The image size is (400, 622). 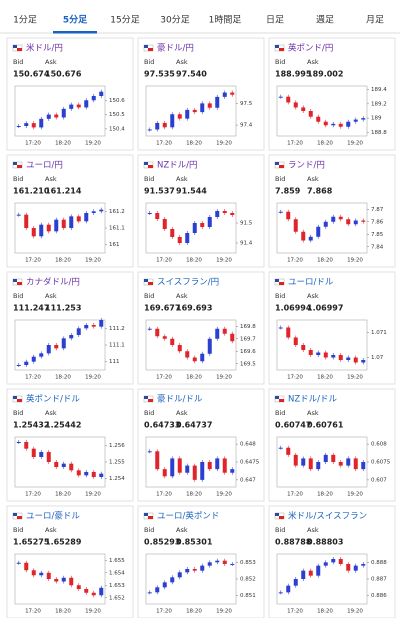 I want to click on pair-name: NZドル/円, so click(x=177, y=166).